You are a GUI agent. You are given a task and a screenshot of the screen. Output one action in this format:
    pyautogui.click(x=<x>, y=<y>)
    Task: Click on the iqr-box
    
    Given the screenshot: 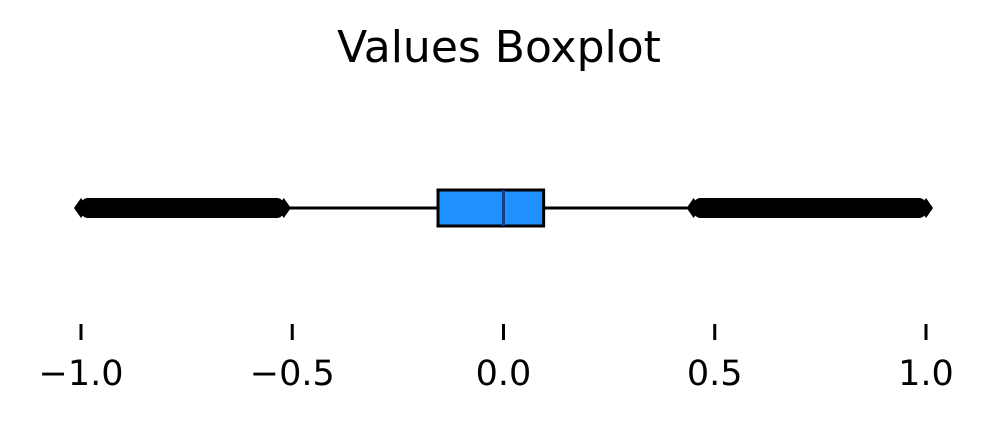 What is the action you would take?
    pyautogui.click(x=491, y=208)
    